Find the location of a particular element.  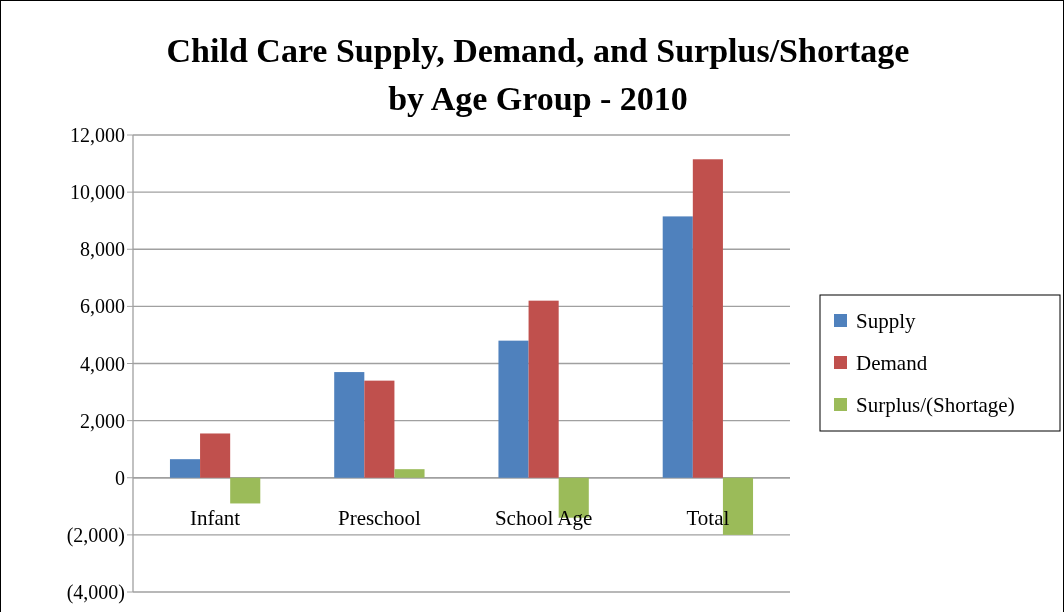

y-tick-label: (2,000) is located at coordinates (95, 535).